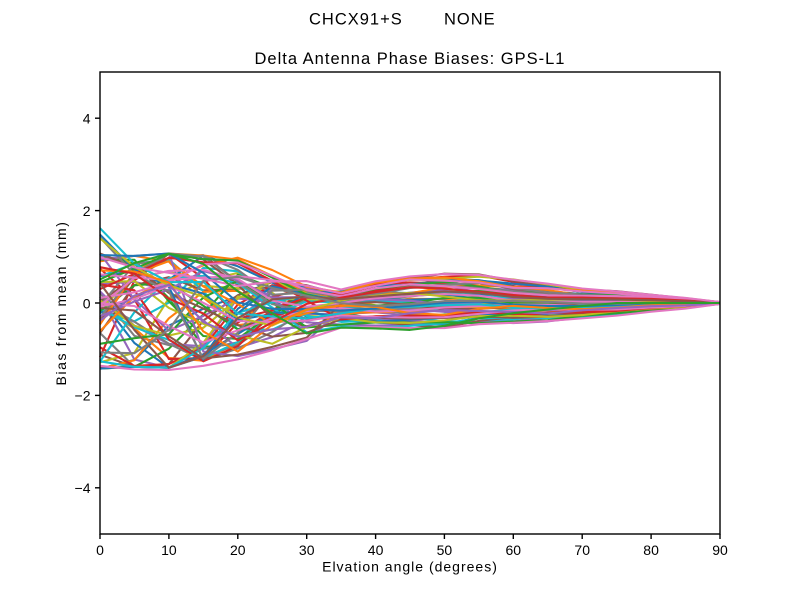  Describe the element at coordinates (307, 550) in the screenshot. I see `svg-text: 30` at that location.